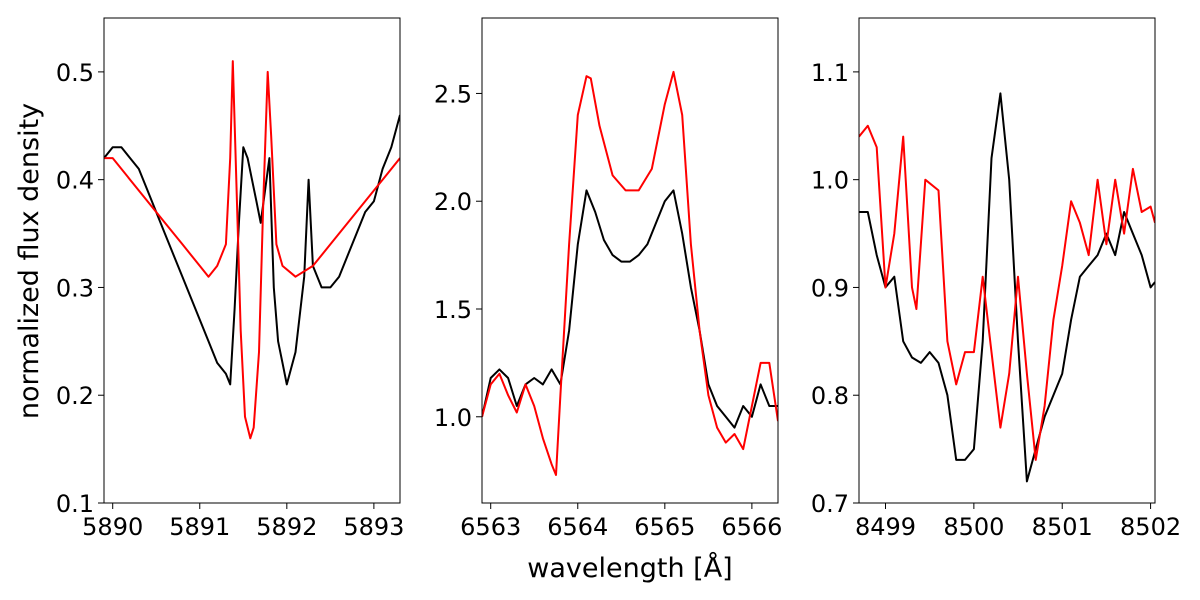 The width and height of the screenshot is (1200, 600). What do you see at coordinates (453, 418) in the screenshot?
I see `panel-2-ytick-label: 1.0` at bounding box center [453, 418].